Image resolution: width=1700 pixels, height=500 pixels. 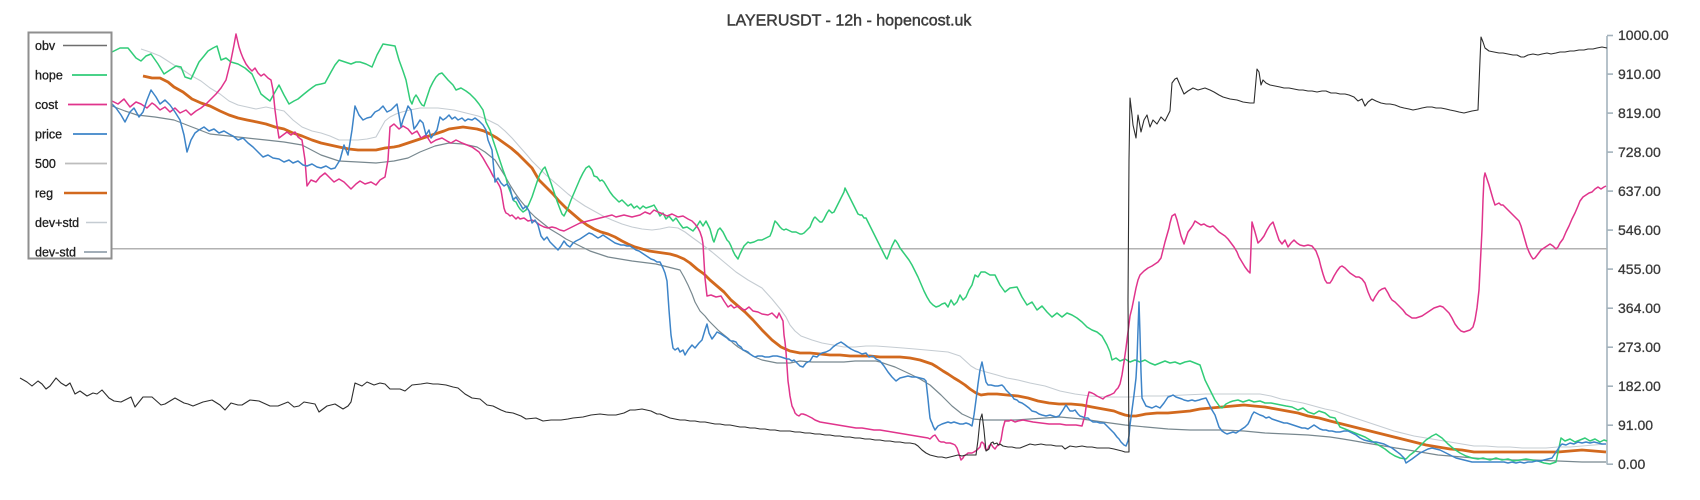 I want to click on svg-text: 546.00, so click(x=1639, y=230).